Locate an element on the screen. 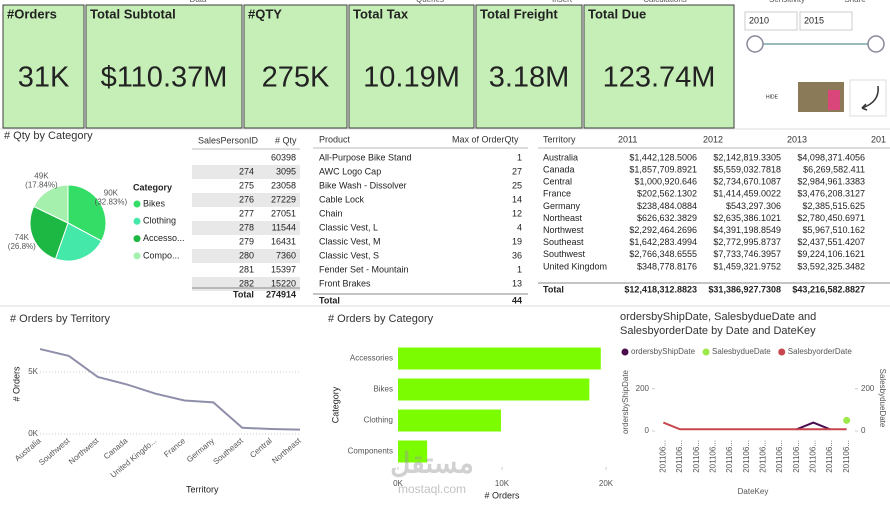  table-cell: $1,642,283.4994 is located at coordinates (663, 242).